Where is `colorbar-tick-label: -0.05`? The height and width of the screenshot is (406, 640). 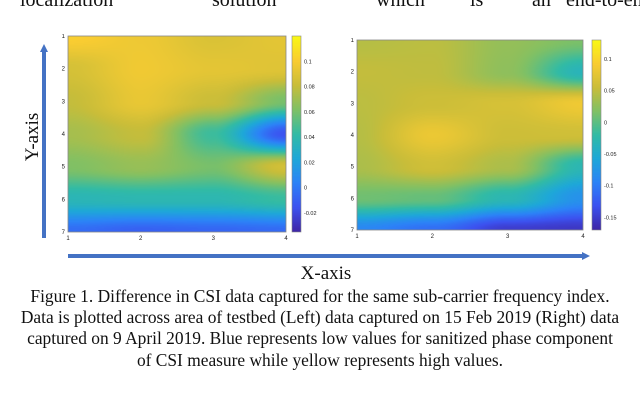
colorbar-tick-label: -0.05 is located at coordinates (610, 155).